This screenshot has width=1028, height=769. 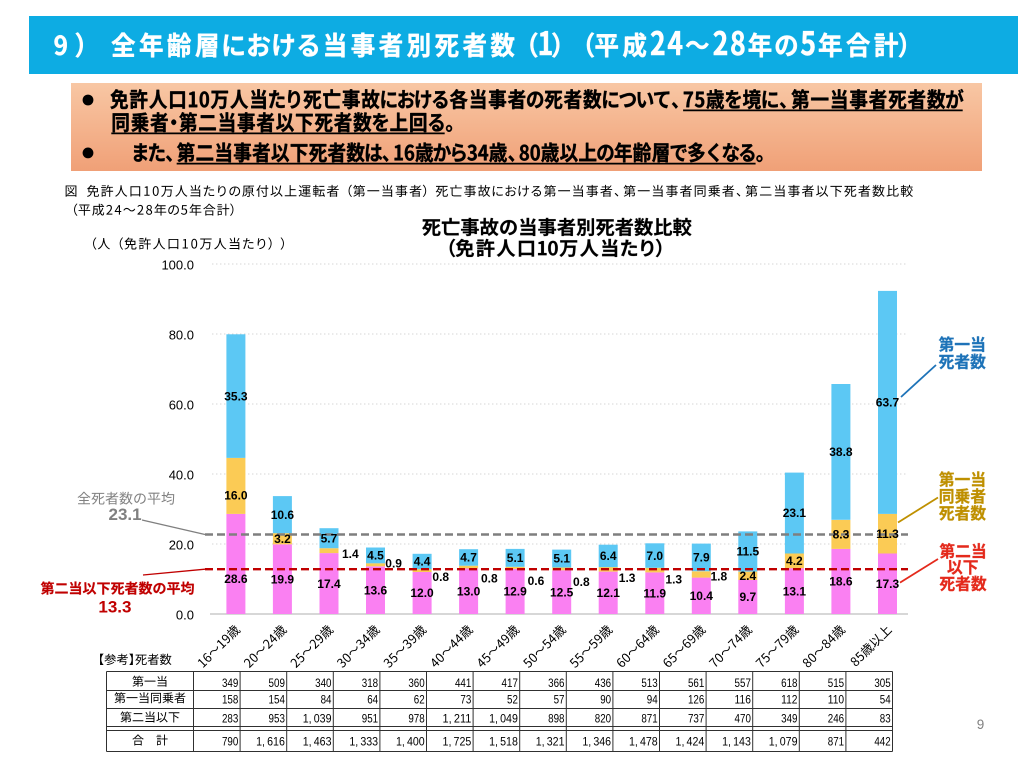 I want to click on svg-text: 561, so click(x=696, y=683).